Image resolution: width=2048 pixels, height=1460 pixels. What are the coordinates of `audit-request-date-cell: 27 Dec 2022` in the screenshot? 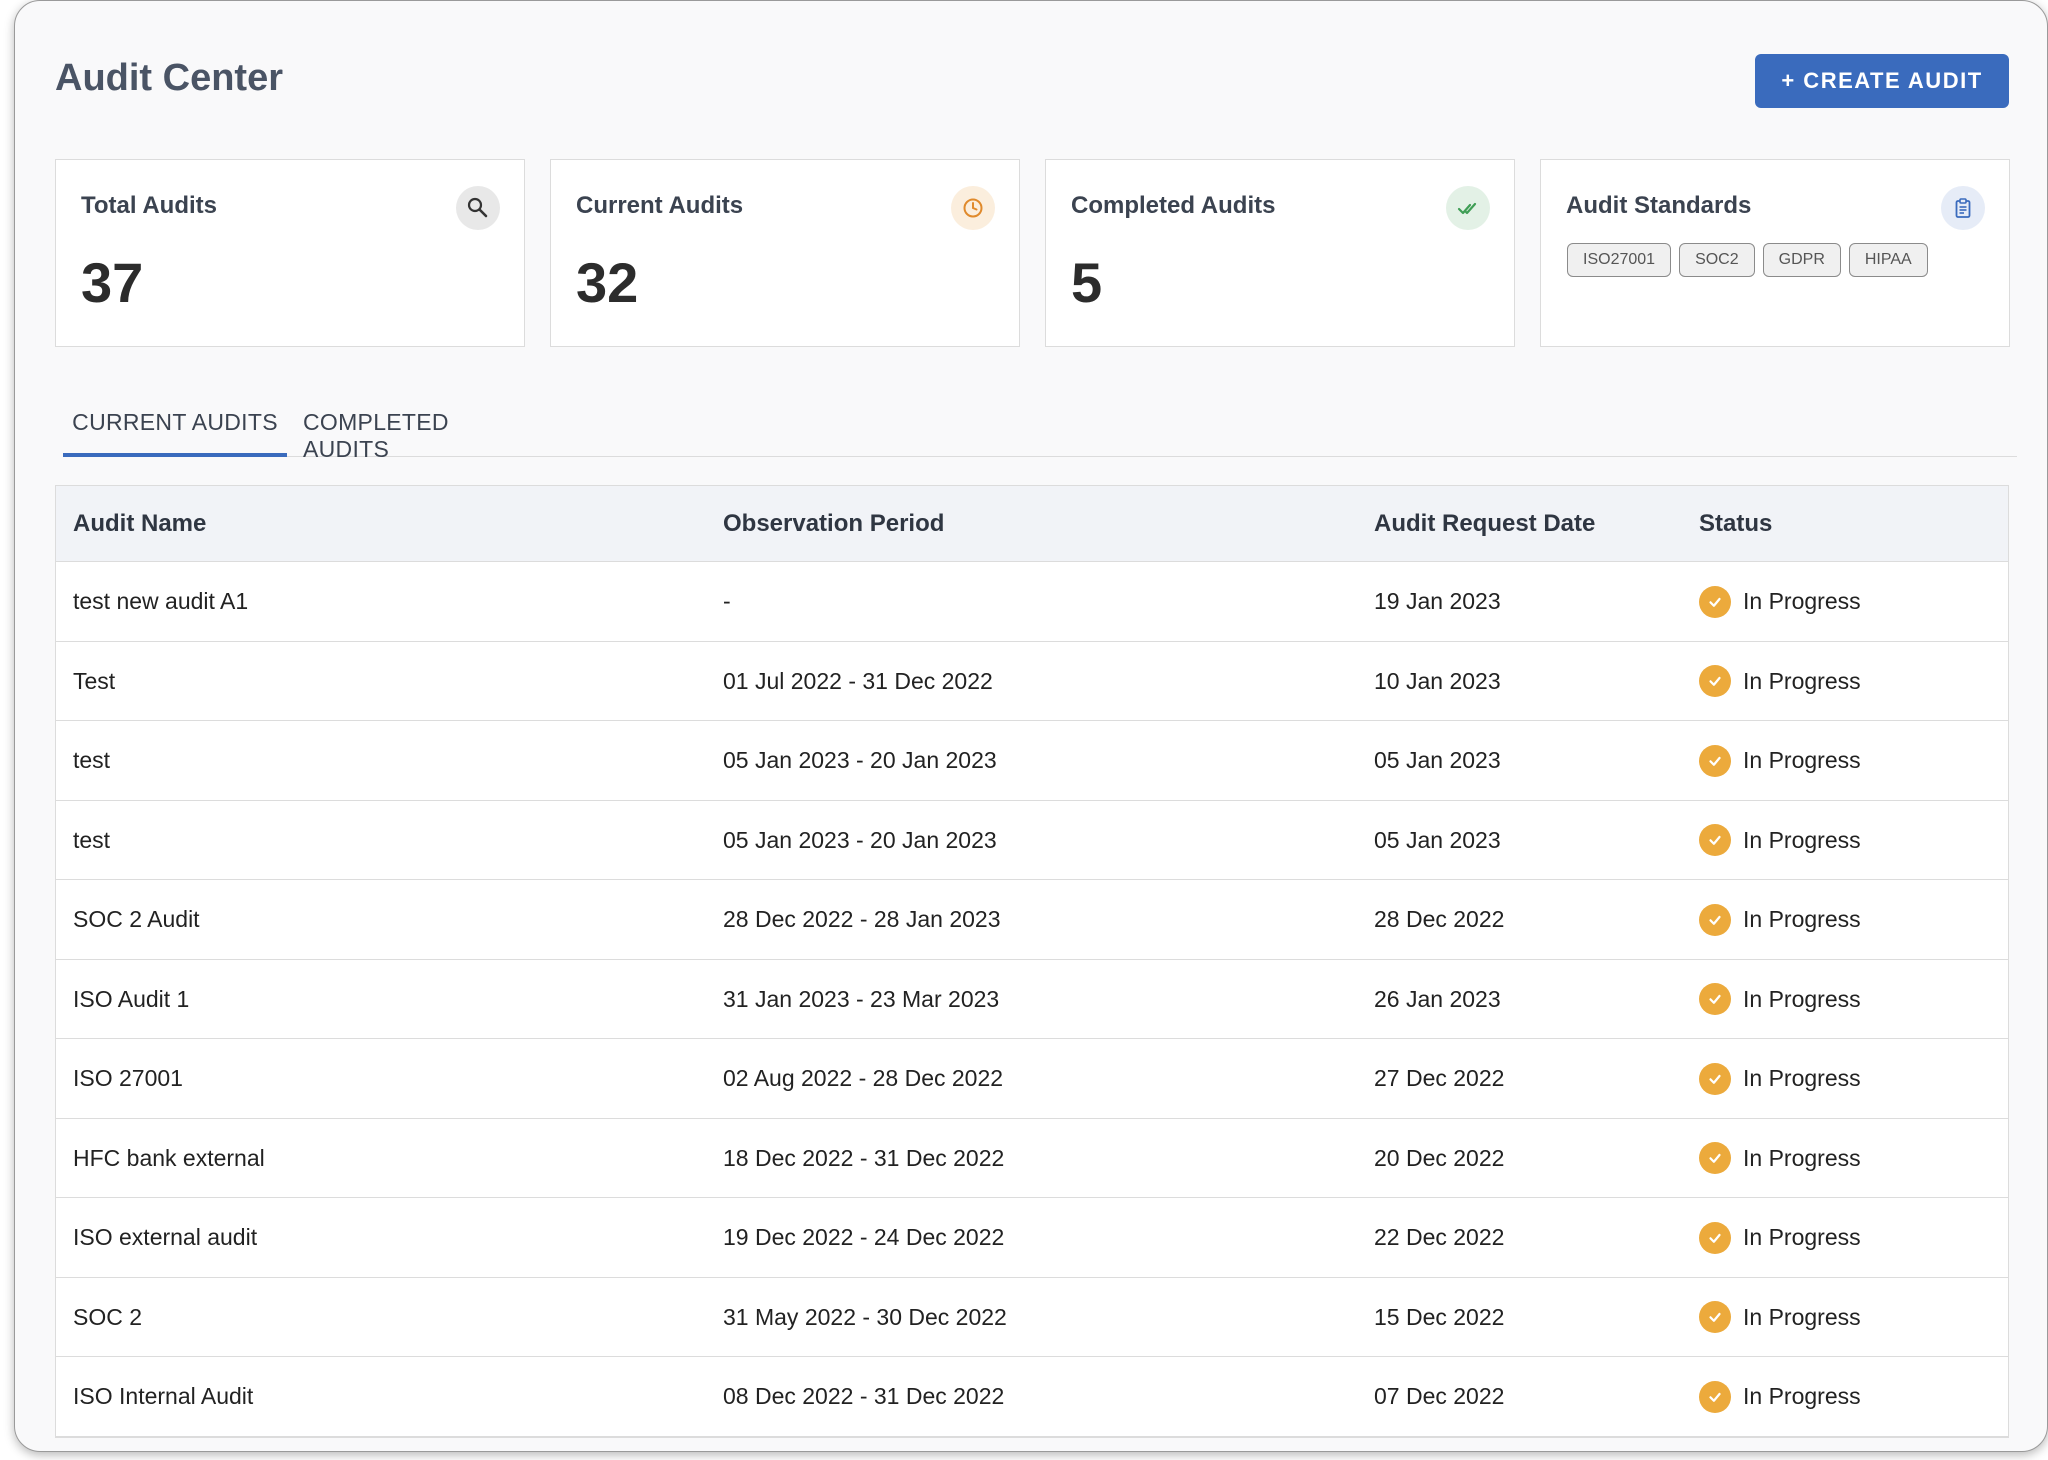 It's located at (1439, 1078).